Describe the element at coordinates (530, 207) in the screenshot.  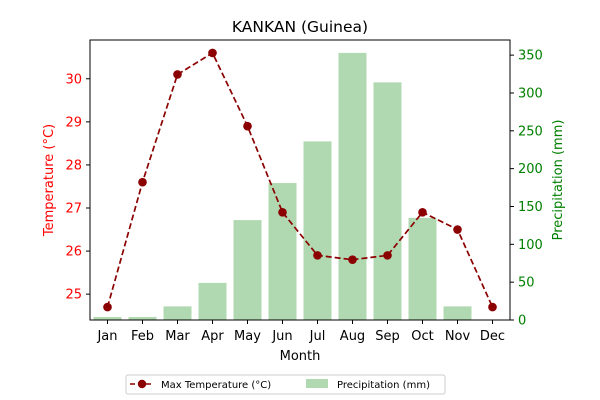
I see `y-right-tick-label: 150` at that location.